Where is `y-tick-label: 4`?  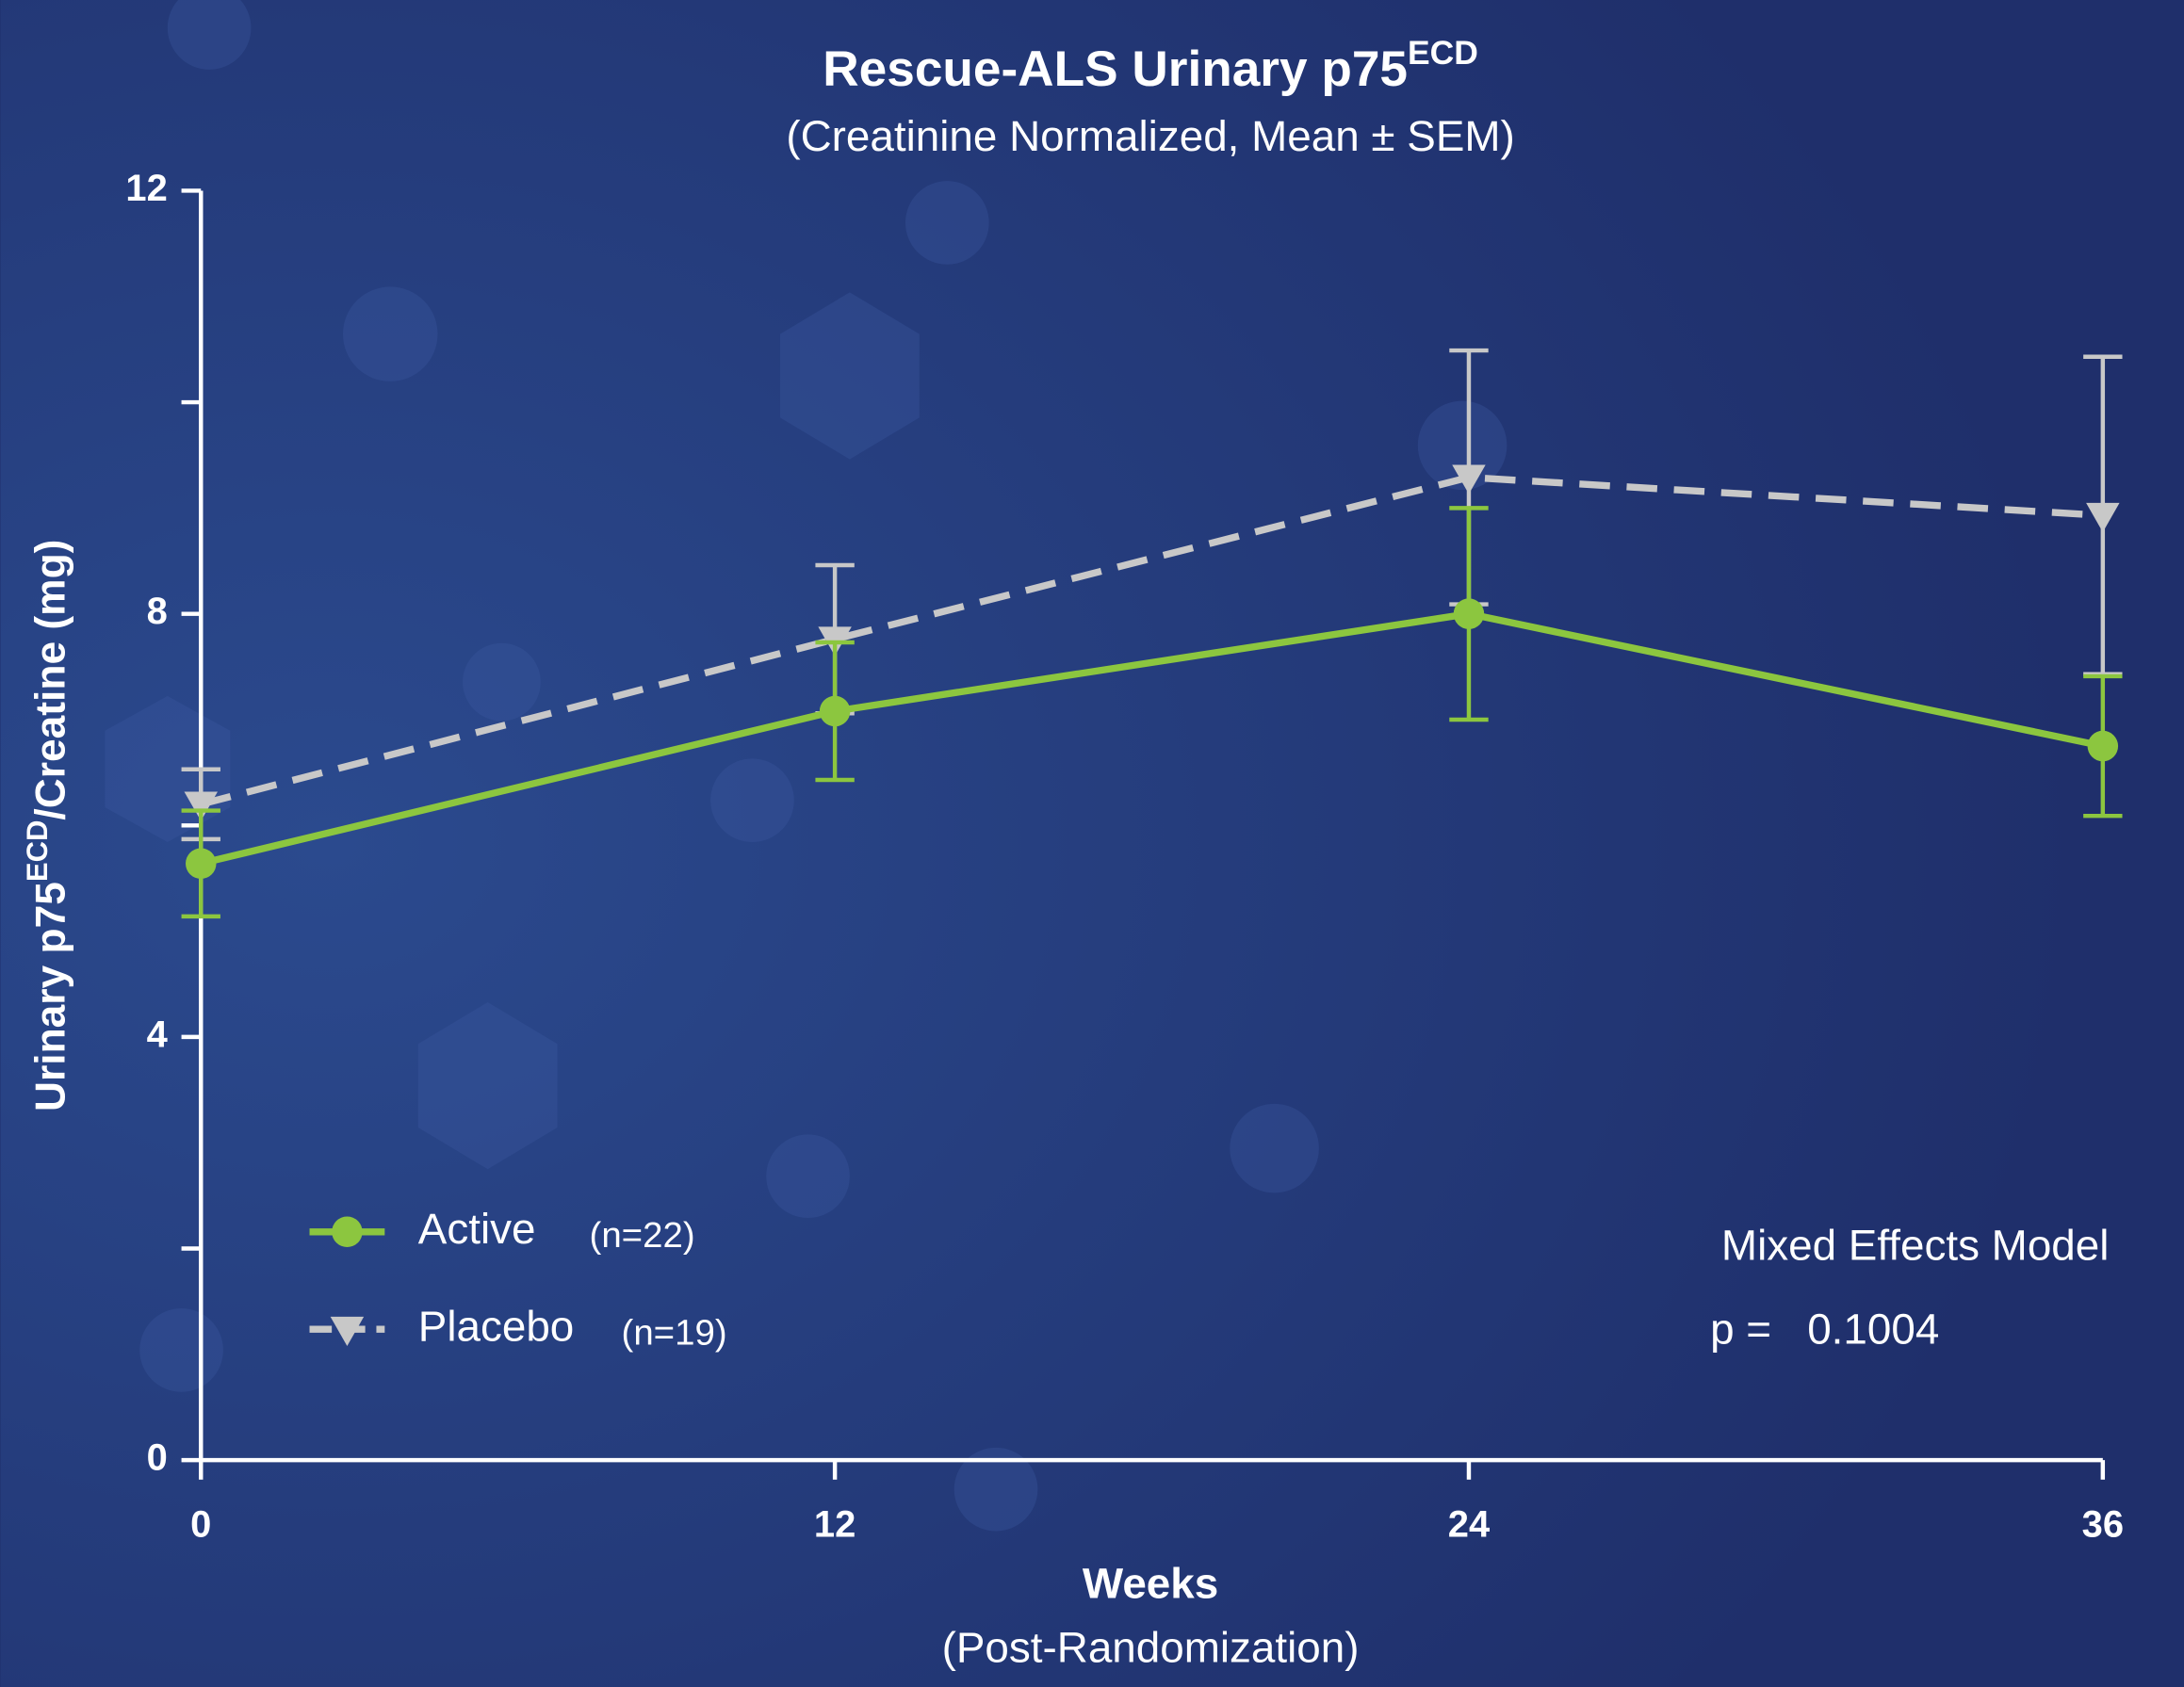 y-tick-label: 4 is located at coordinates (157, 1035).